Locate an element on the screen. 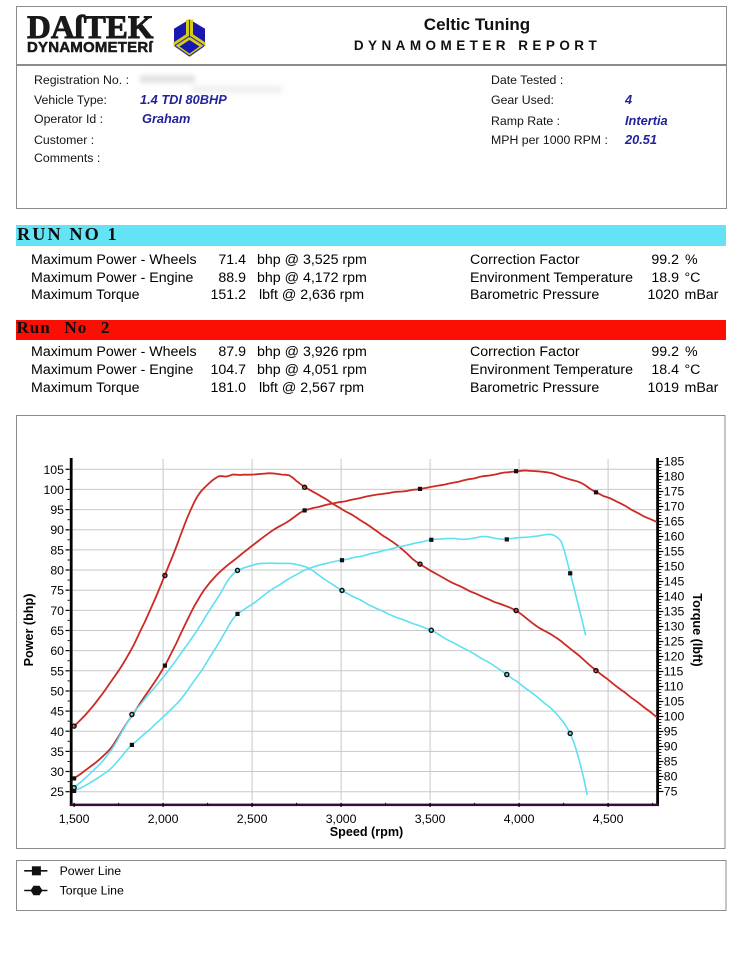 The width and height of the screenshot is (748, 980). svg-text: 3,000 is located at coordinates (341, 819).